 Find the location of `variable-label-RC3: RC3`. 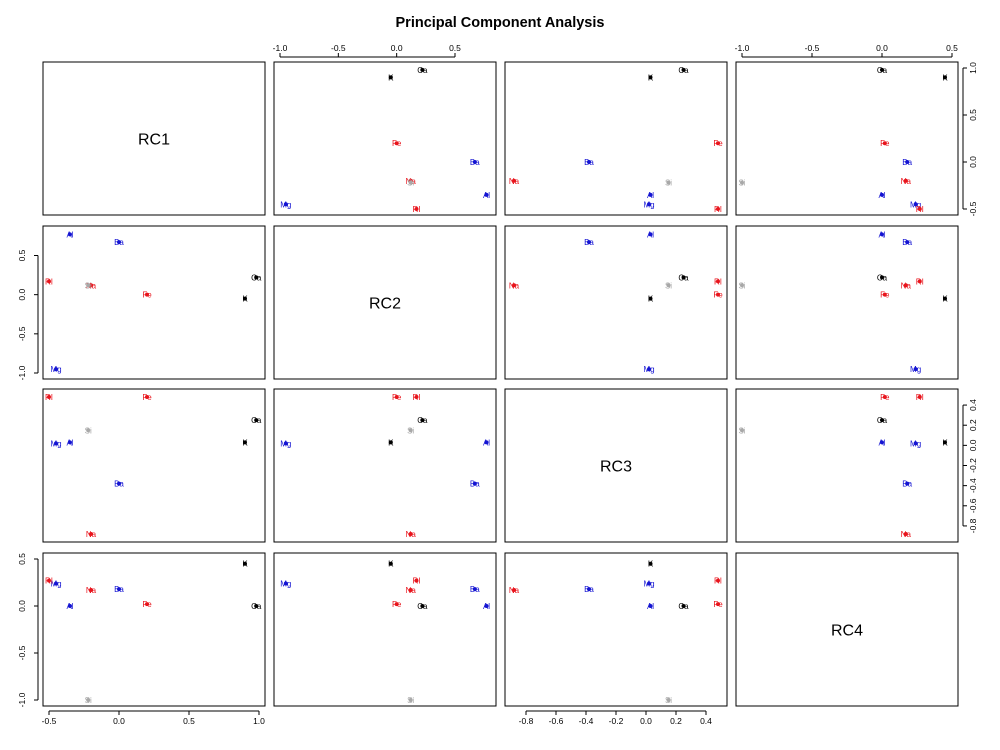

variable-label-RC3: RC3 is located at coordinates (616, 467).